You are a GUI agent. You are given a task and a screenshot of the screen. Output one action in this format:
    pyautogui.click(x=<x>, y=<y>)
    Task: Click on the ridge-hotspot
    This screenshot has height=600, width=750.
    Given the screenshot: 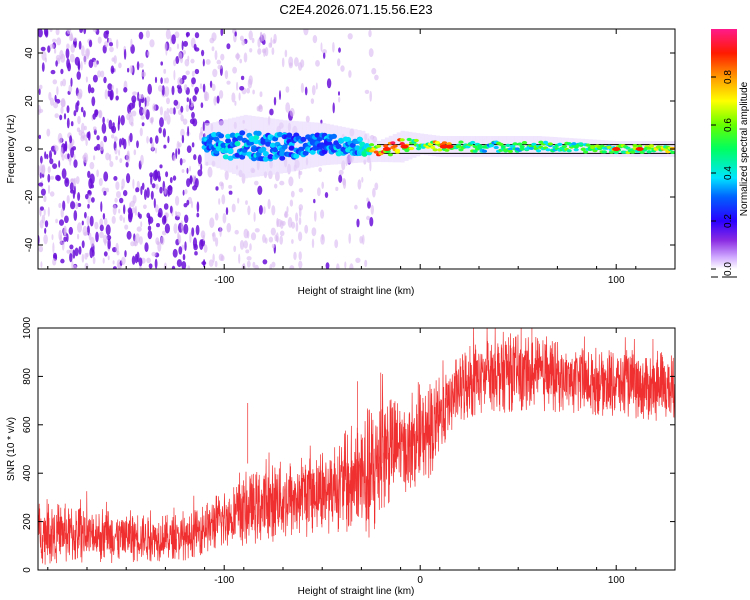 What is the action you would take?
    pyautogui.click(x=386, y=149)
    